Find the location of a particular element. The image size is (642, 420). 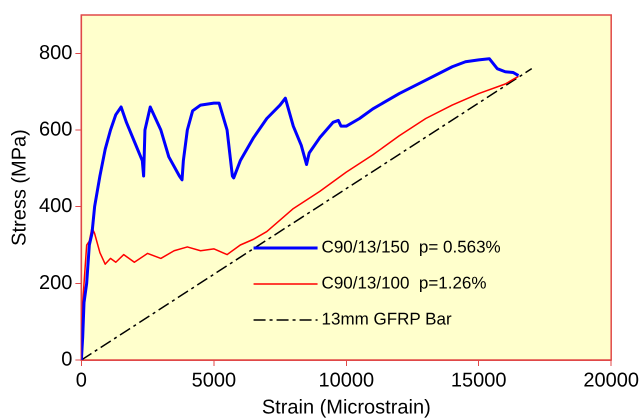

x-tick-label: 0 is located at coordinates (81, 381).